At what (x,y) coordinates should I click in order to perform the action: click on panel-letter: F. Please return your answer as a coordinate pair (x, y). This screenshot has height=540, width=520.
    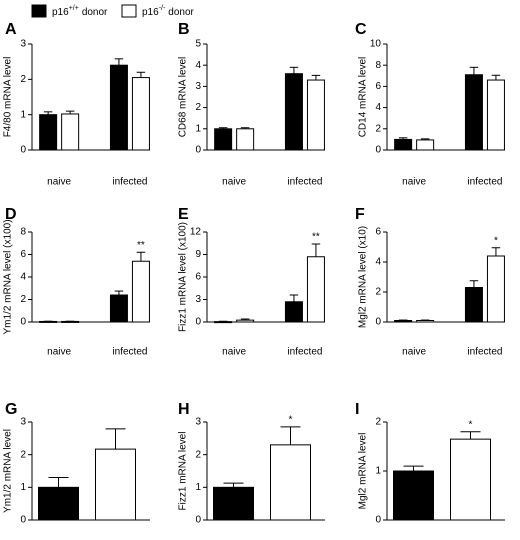
    Looking at the image, I should click on (360, 214).